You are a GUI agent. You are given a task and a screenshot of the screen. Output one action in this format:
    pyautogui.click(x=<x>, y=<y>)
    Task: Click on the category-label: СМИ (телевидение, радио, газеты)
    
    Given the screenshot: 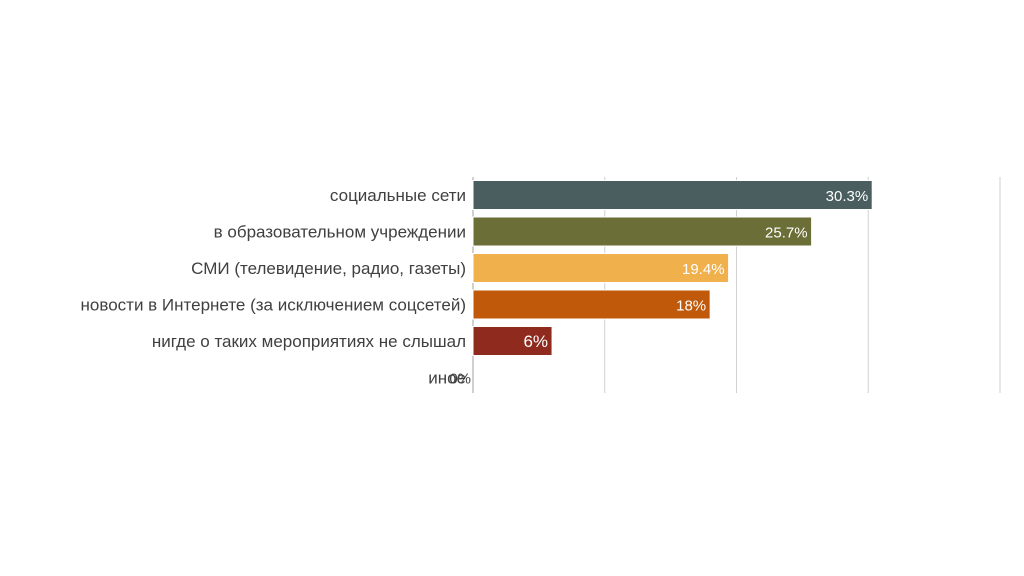 What is the action you would take?
    pyautogui.click(x=328, y=268)
    